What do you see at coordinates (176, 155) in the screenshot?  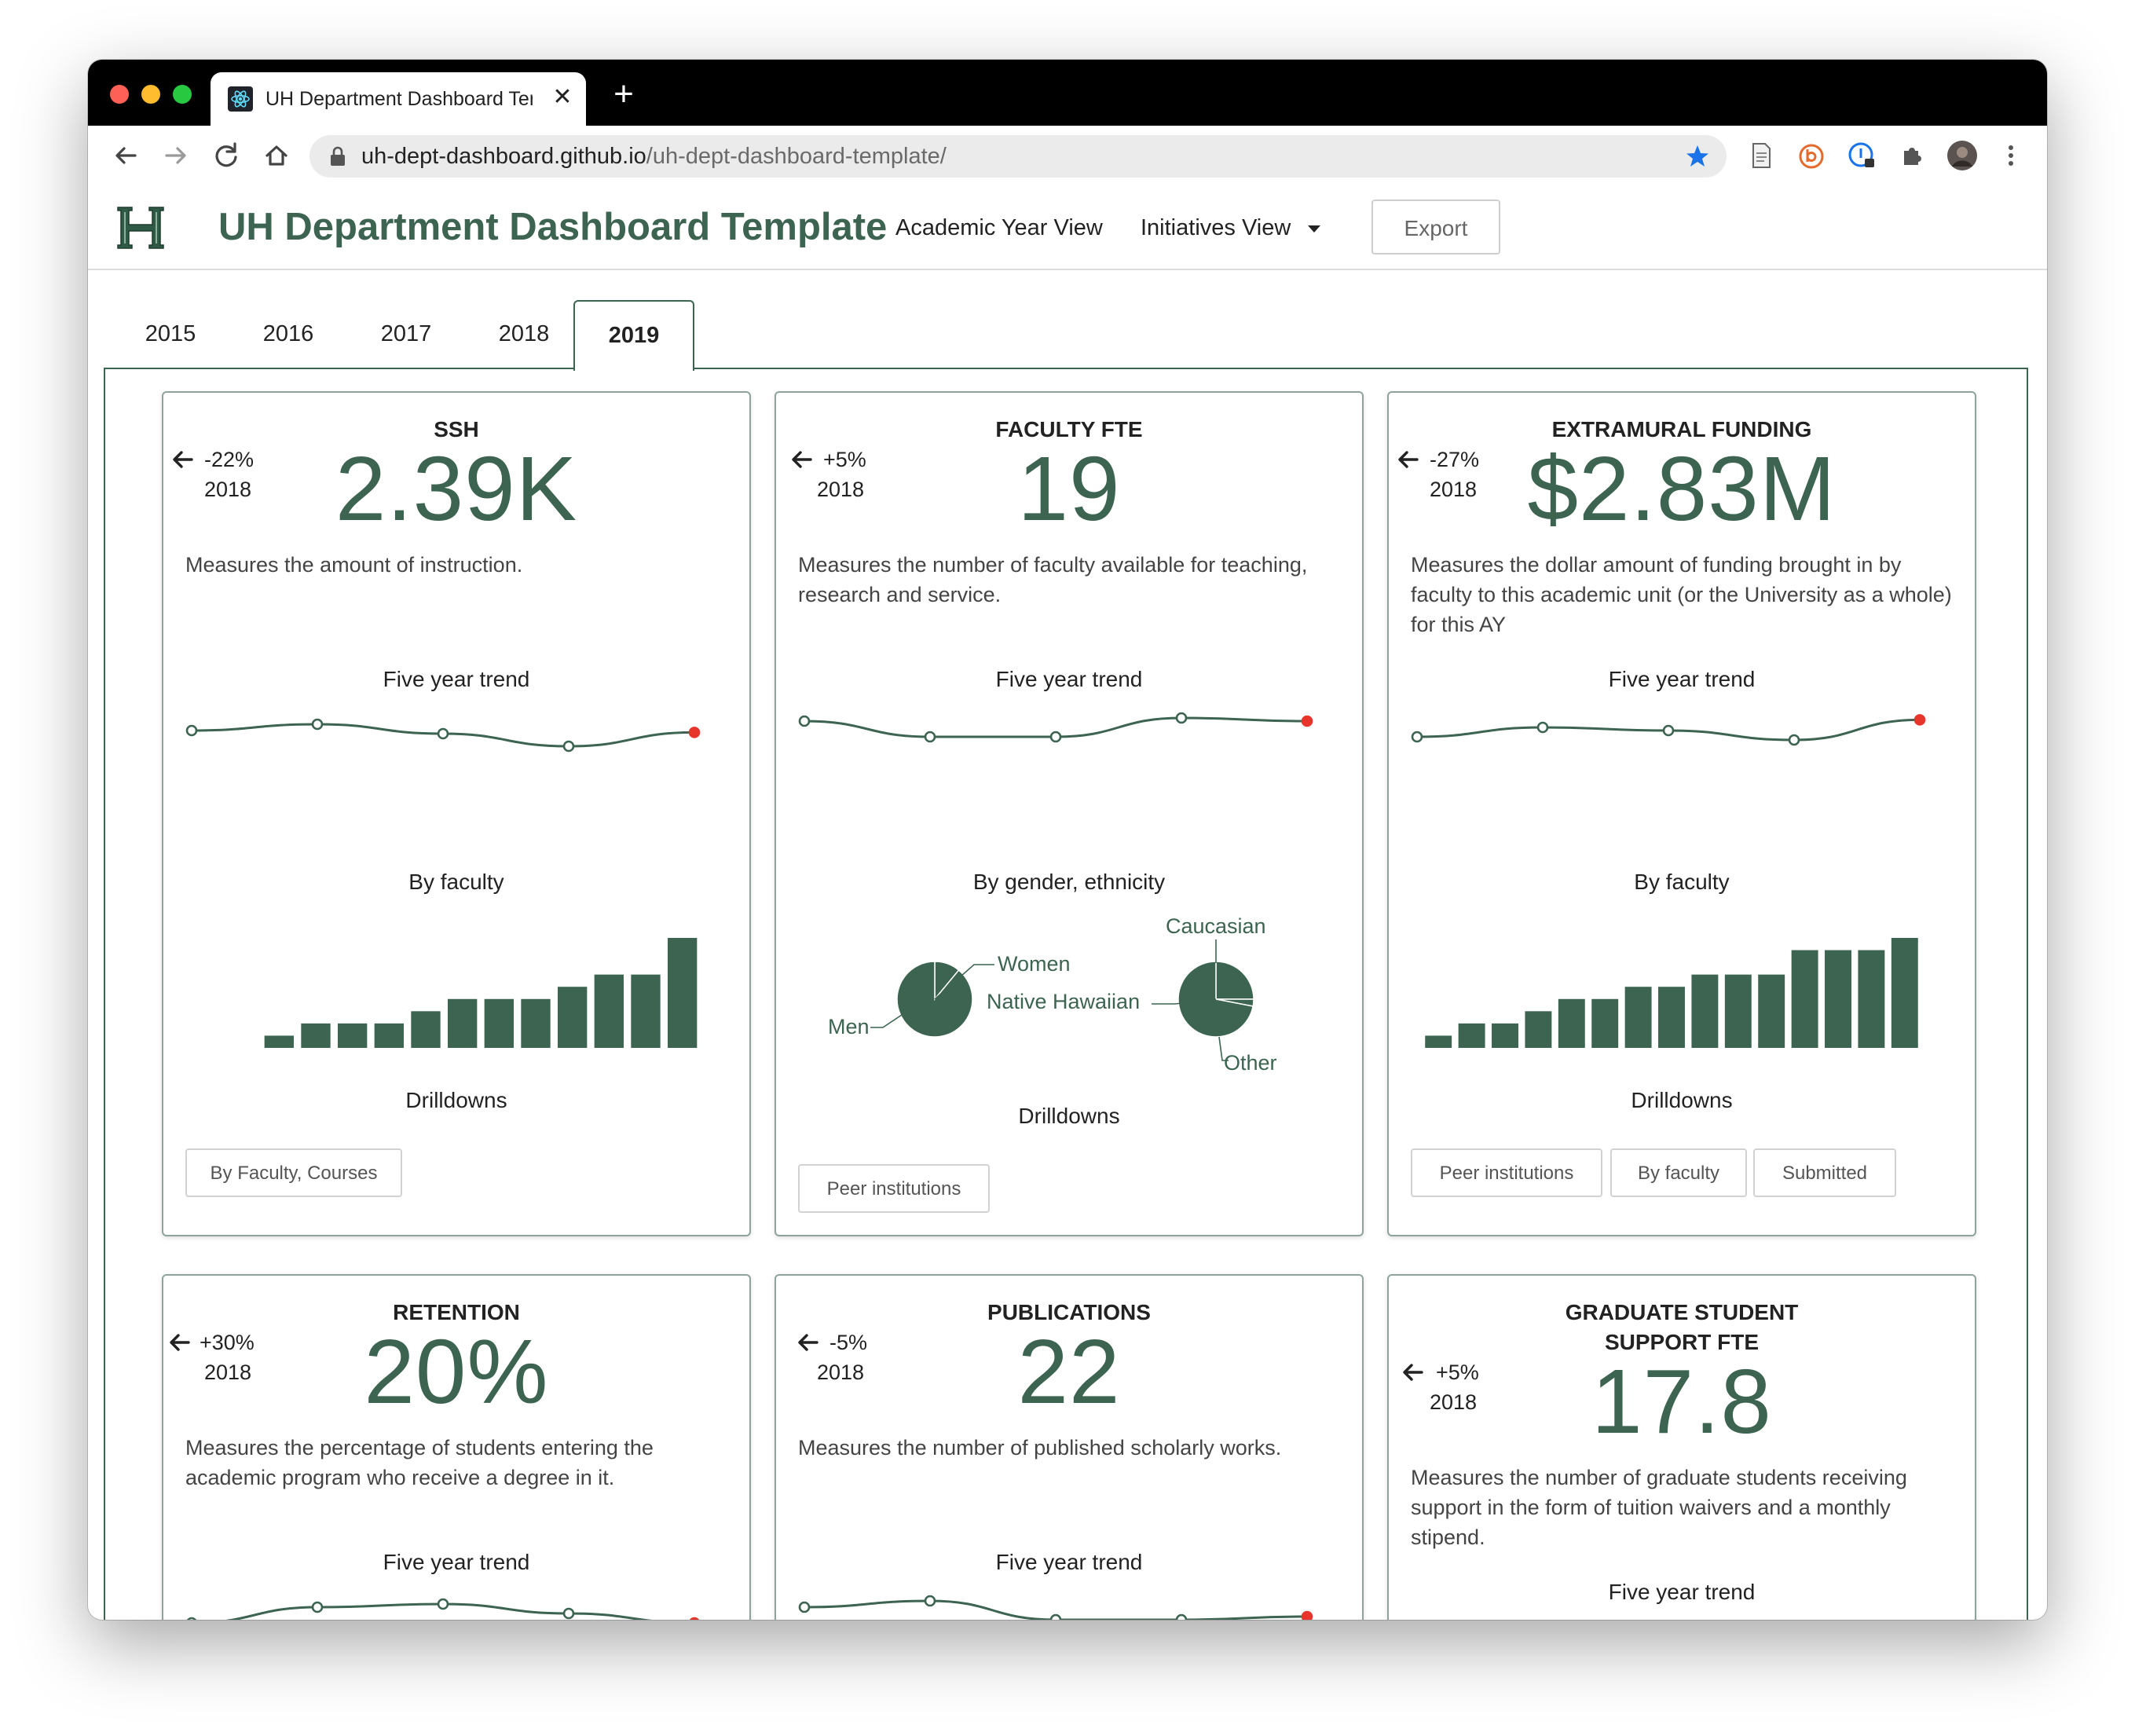 I see `forward-arrow-icon` at bounding box center [176, 155].